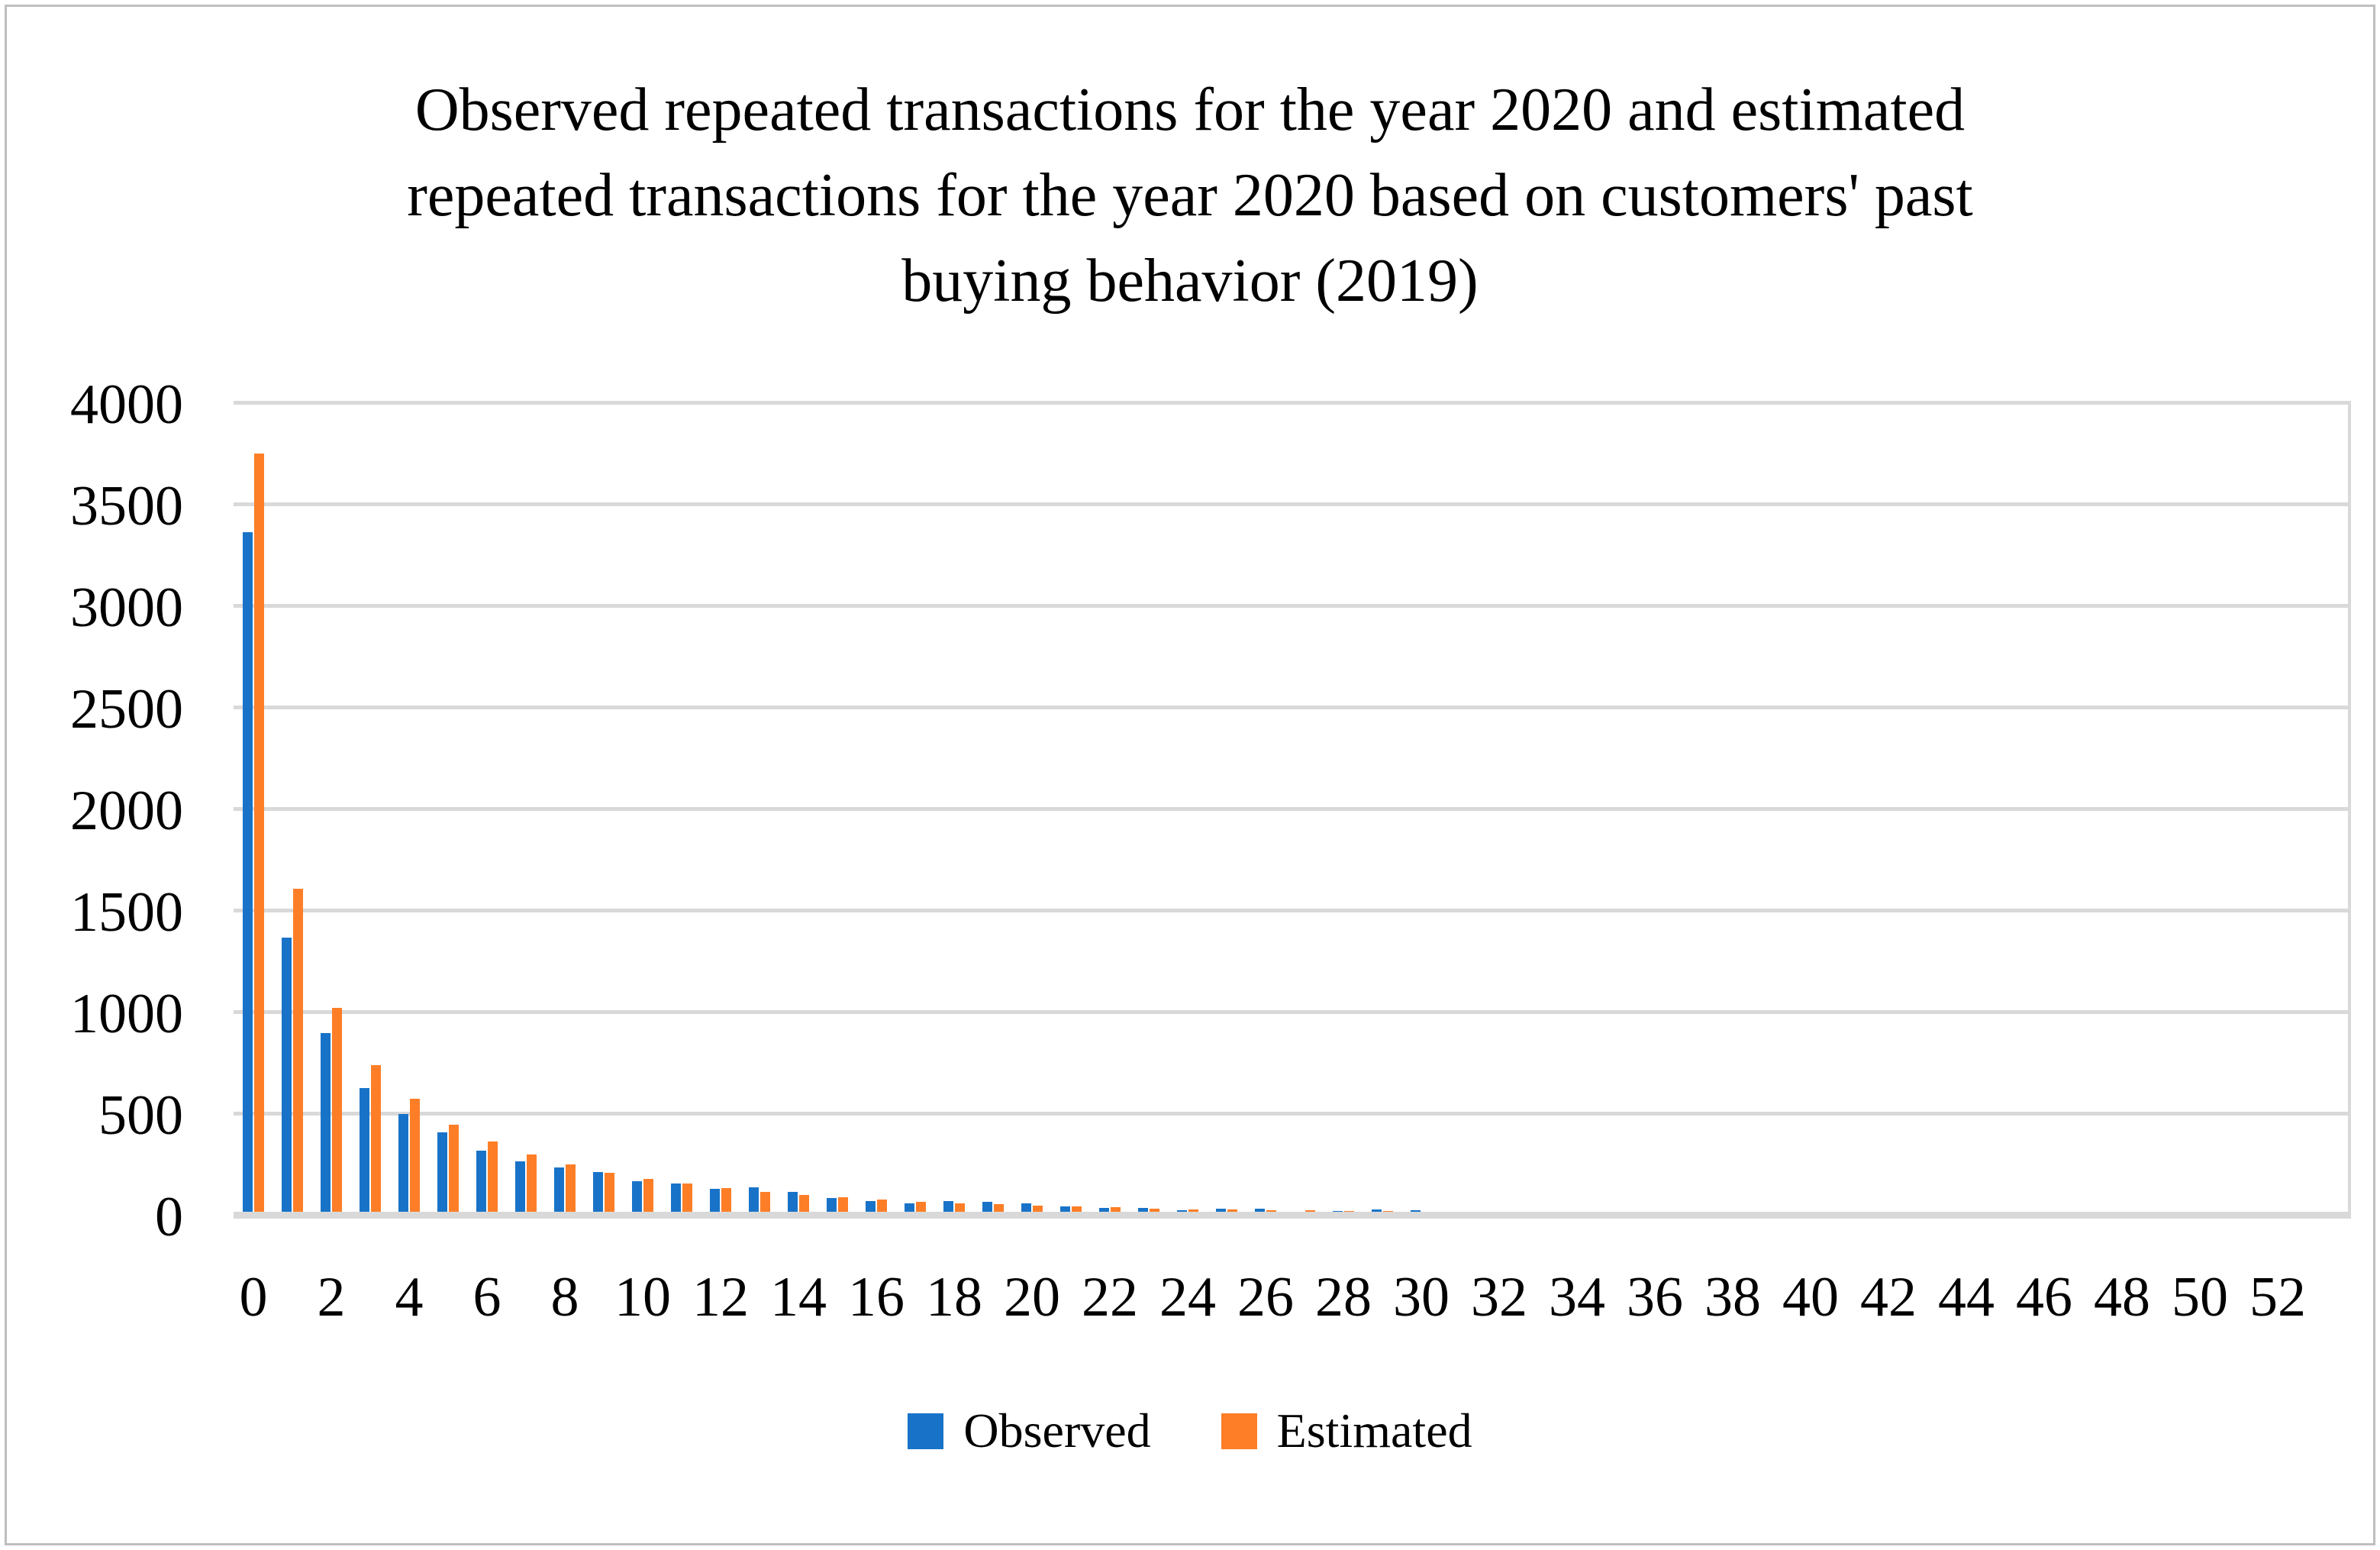  Describe the element at coordinates (126, 912) in the screenshot. I see `y-axis-tick-label-1500: 1500` at that location.